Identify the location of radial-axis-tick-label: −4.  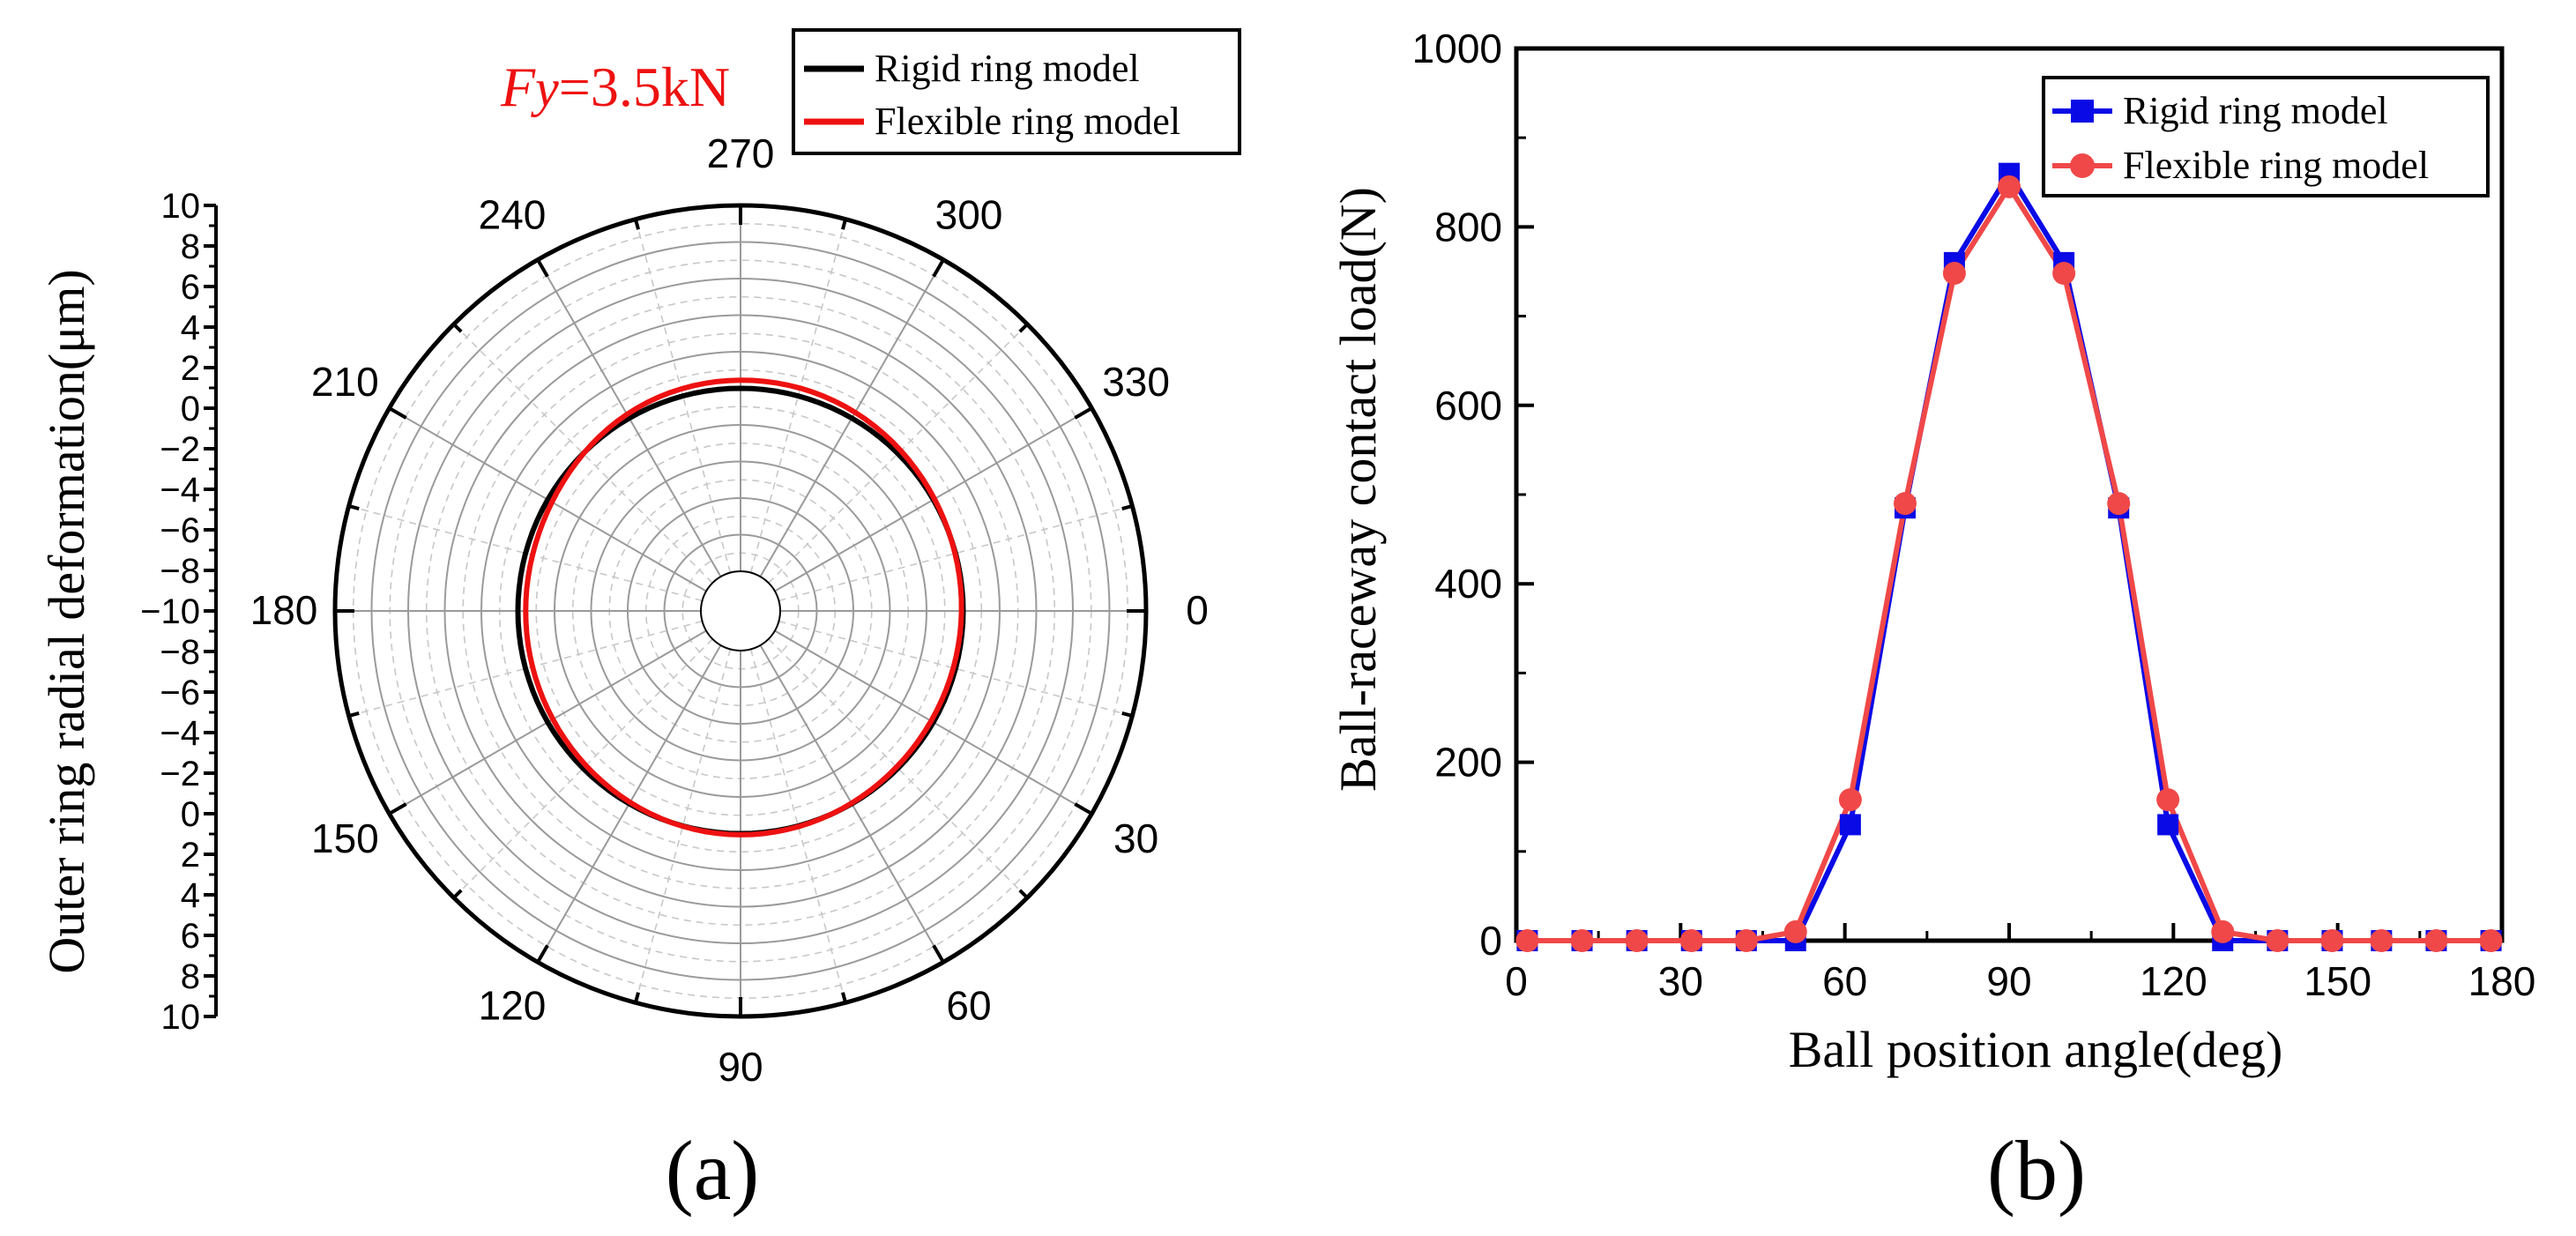
(180, 490).